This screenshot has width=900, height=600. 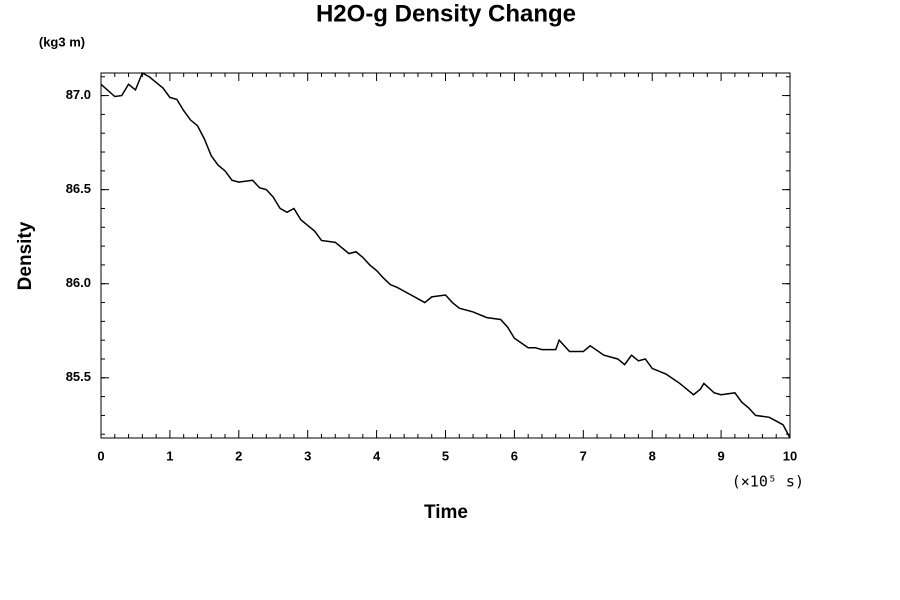 What do you see at coordinates (446, 13) in the screenshot?
I see `chart-title: H2O-g Density Change` at bounding box center [446, 13].